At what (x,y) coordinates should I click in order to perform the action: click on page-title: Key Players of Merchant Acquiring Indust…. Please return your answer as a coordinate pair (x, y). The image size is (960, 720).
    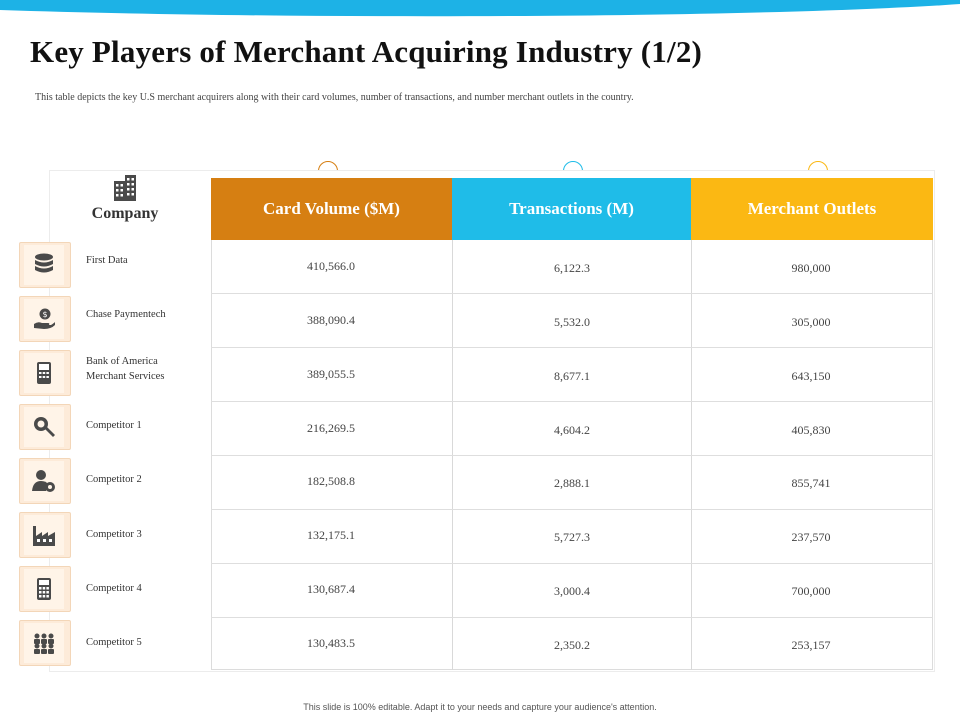
    Looking at the image, I should click on (366, 51).